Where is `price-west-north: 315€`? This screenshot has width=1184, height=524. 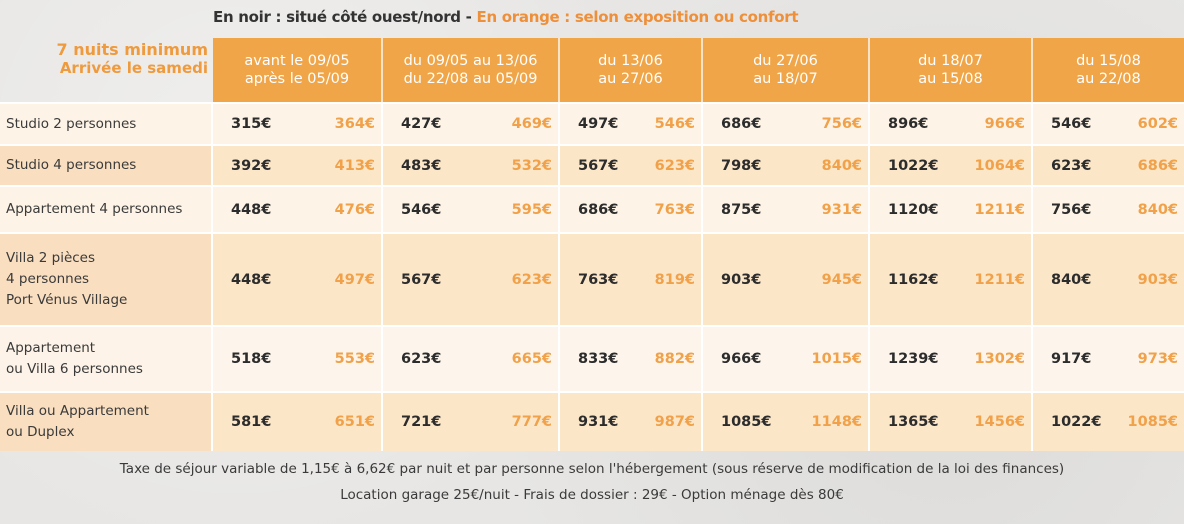
price-west-north: 315€ is located at coordinates (251, 124).